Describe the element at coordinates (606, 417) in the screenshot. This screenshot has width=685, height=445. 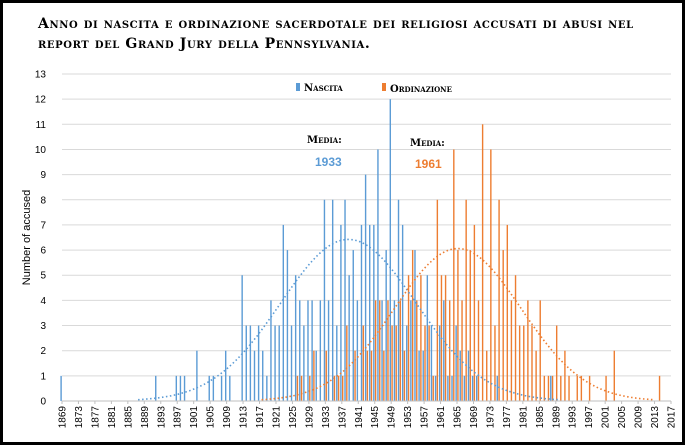
I see `x-tick-label: 2001` at that location.